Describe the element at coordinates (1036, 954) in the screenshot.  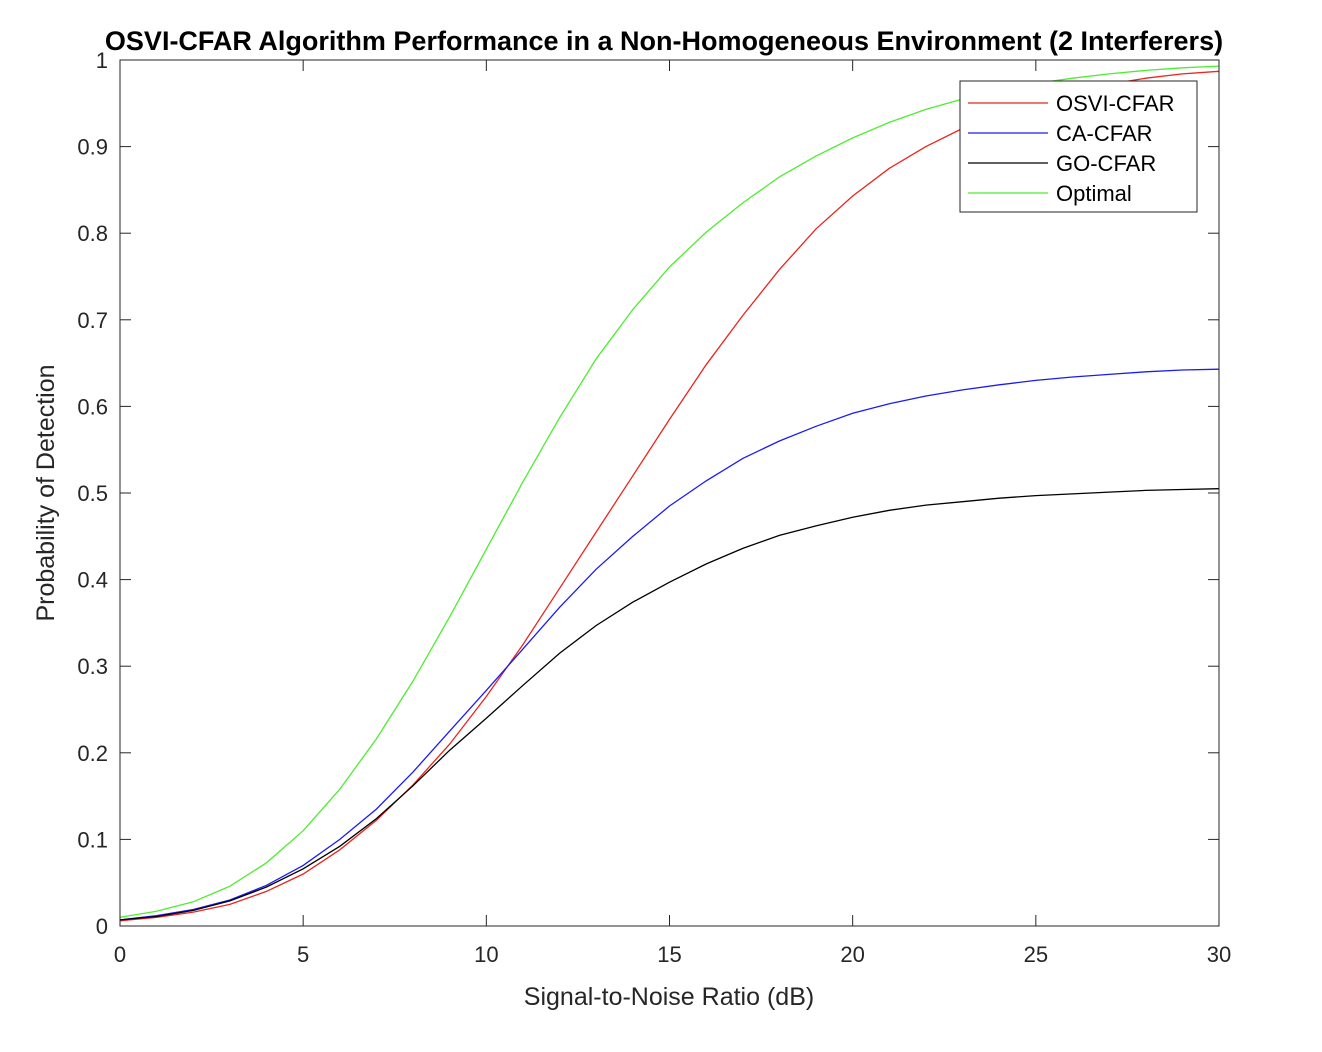
I see `x-tick-label: 25` at that location.